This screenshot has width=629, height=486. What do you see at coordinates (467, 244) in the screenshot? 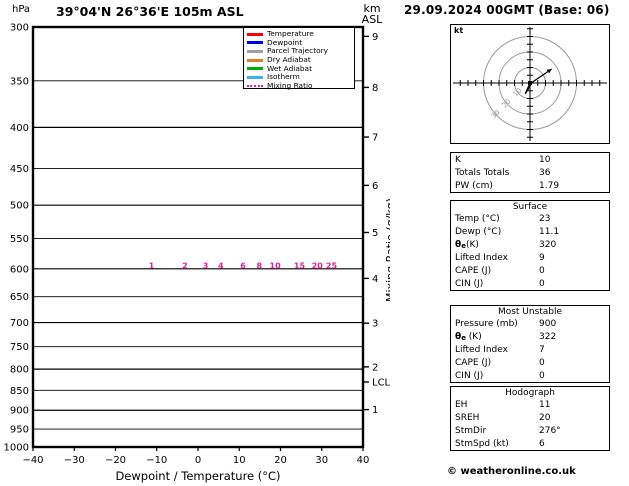
I see `surface-key: θe(K)` at bounding box center [467, 244].